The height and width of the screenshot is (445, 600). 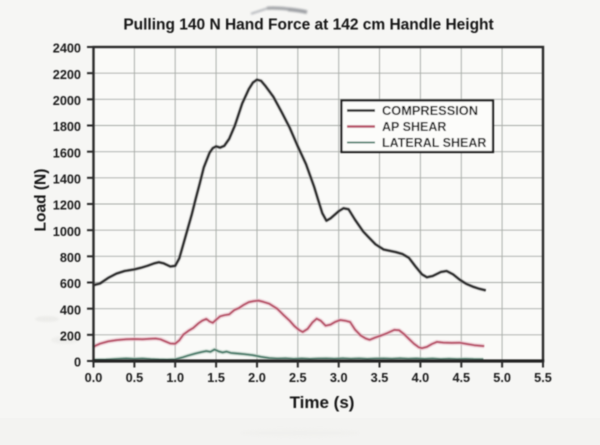 I want to click on svg-text: 800, so click(x=70, y=258).